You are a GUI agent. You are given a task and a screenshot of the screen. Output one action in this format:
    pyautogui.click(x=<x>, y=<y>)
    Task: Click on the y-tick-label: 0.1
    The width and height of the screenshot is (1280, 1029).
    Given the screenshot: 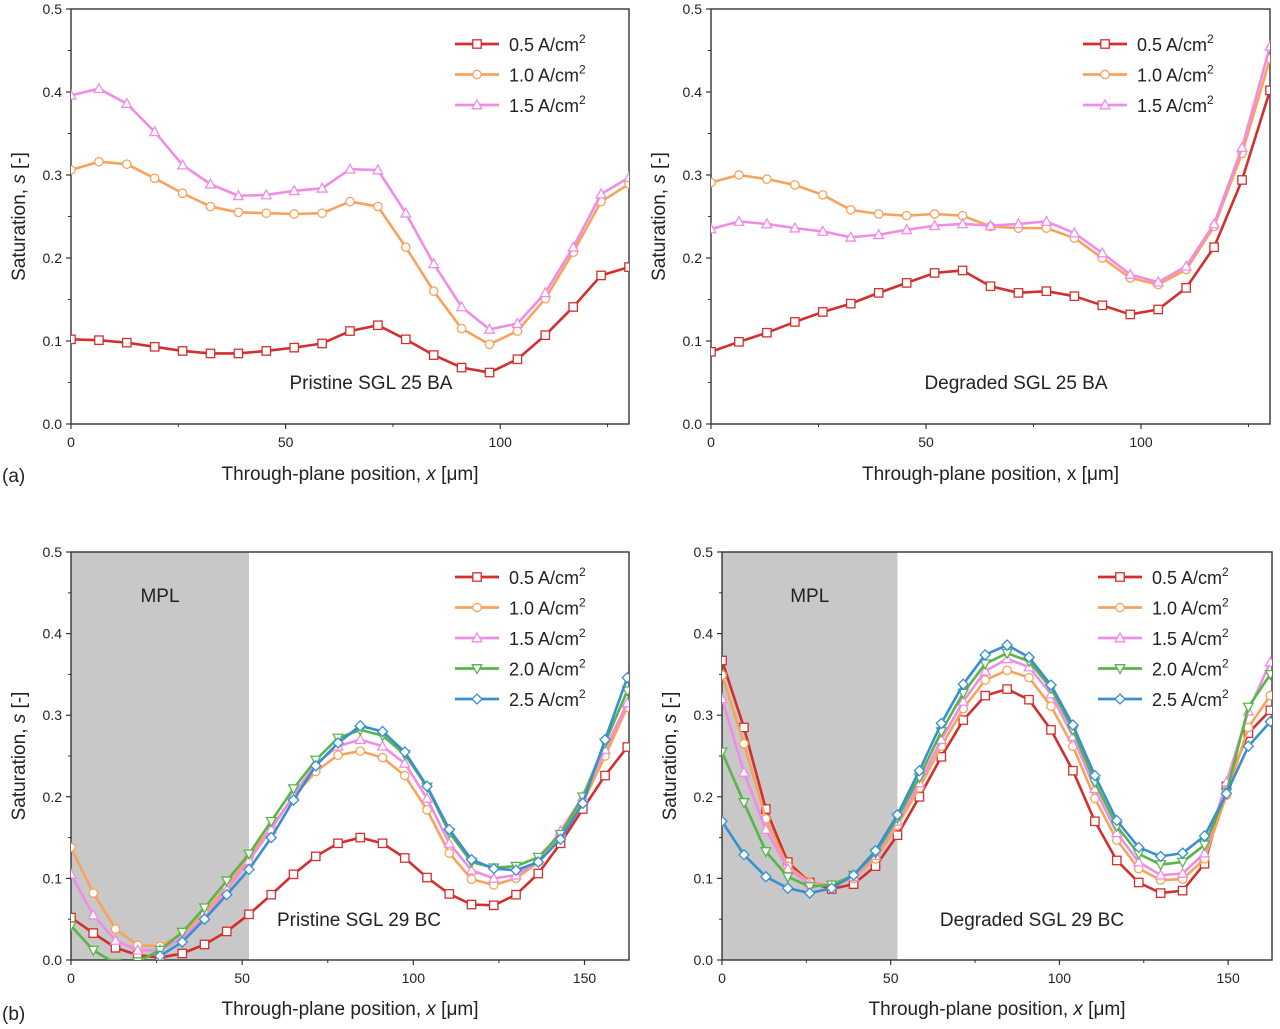 What is the action you would take?
    pyautogui.click(x=53, y=341)
    